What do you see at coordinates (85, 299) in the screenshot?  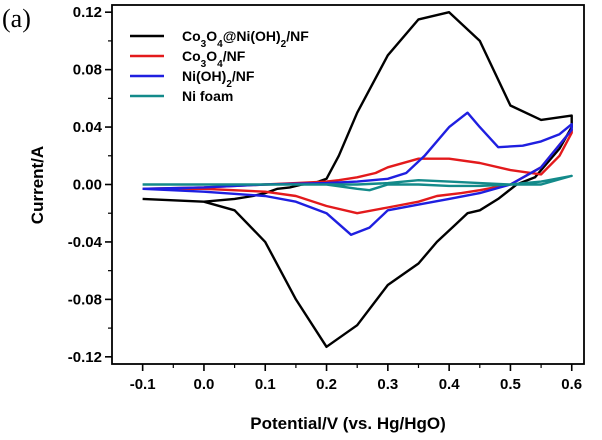 I see `y-tick-label: -0.08` at bounding box center [85, 299].